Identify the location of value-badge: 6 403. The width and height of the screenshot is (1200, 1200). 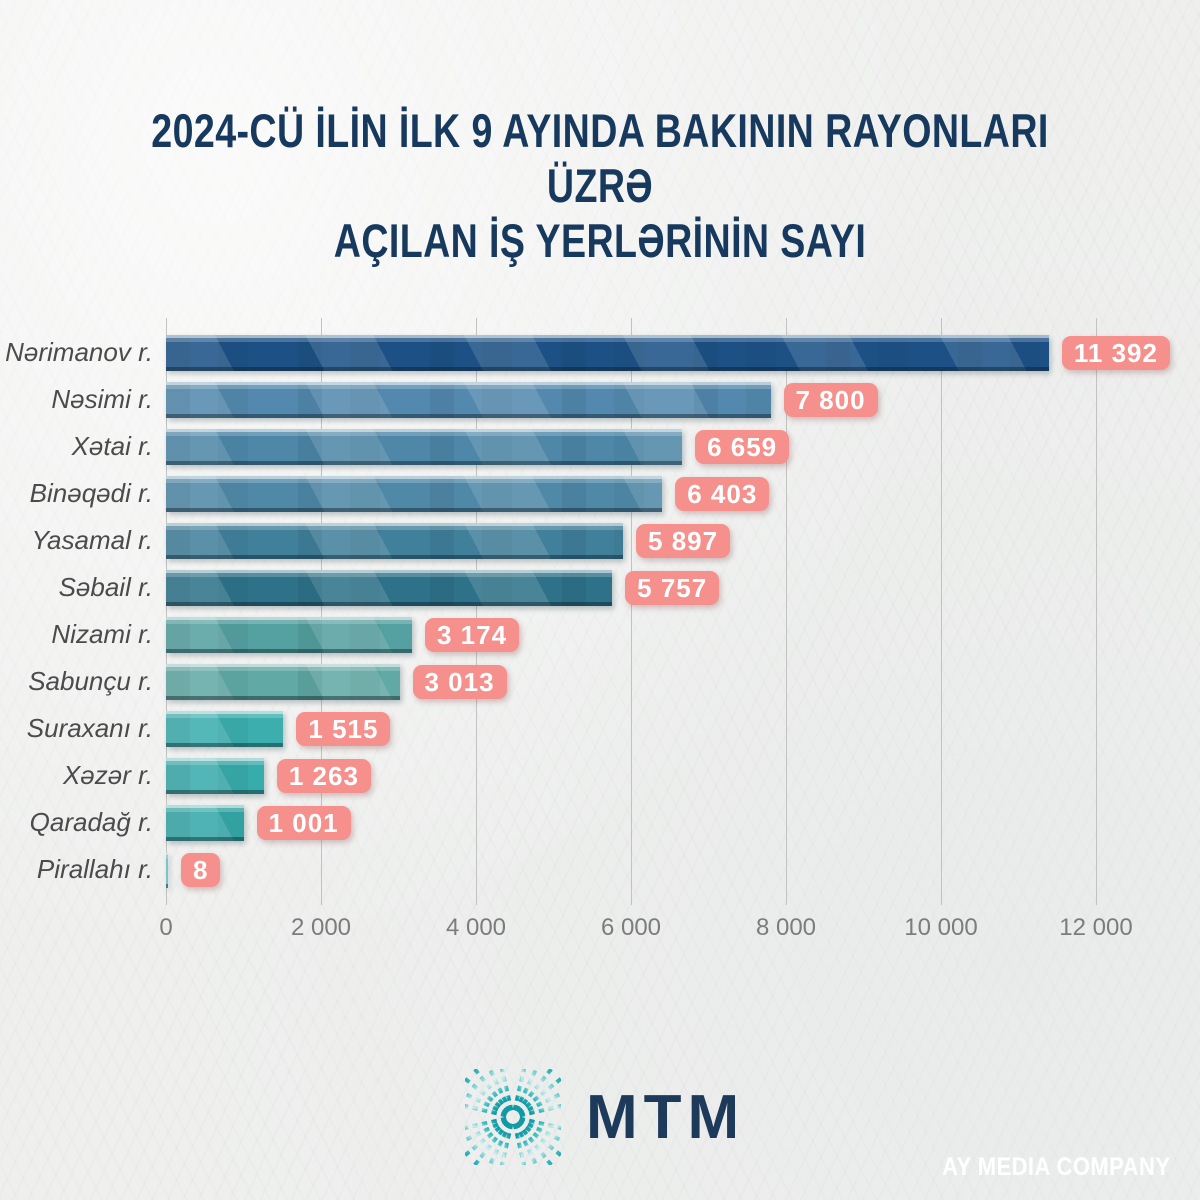
(722, 493).